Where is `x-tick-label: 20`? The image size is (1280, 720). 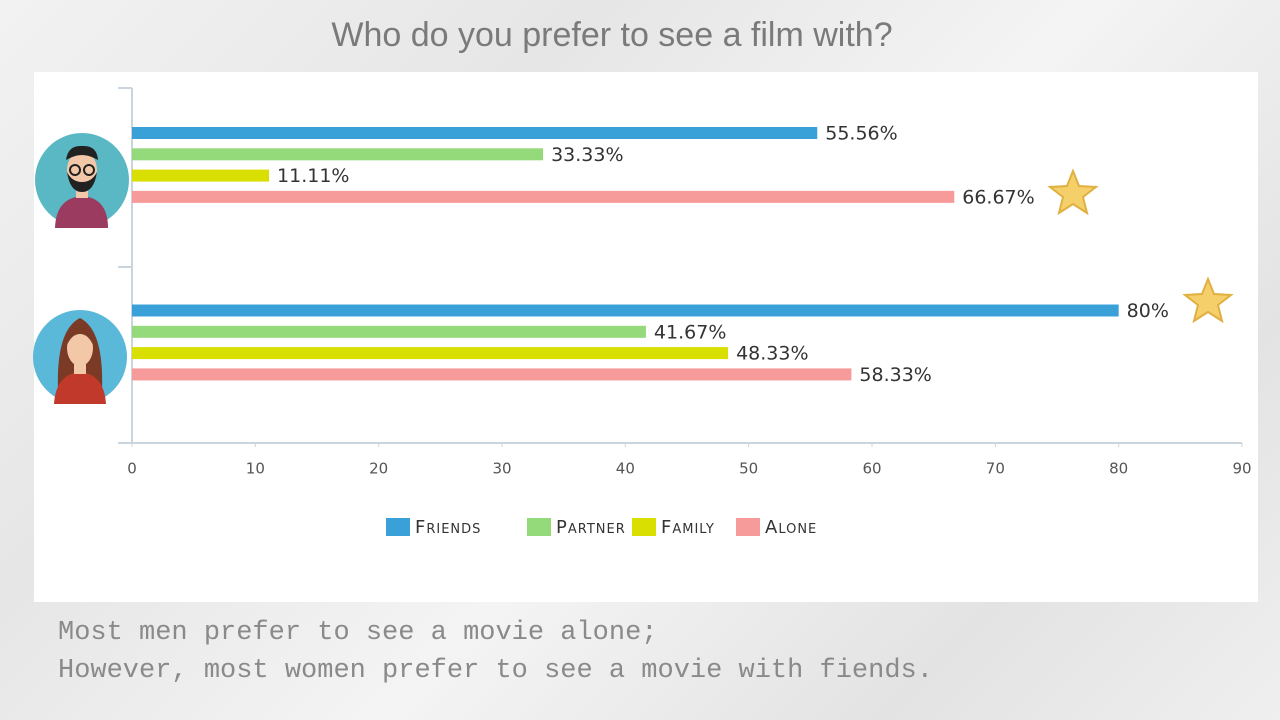 x-tick-label: 20 is located at coordinates (378, 469).